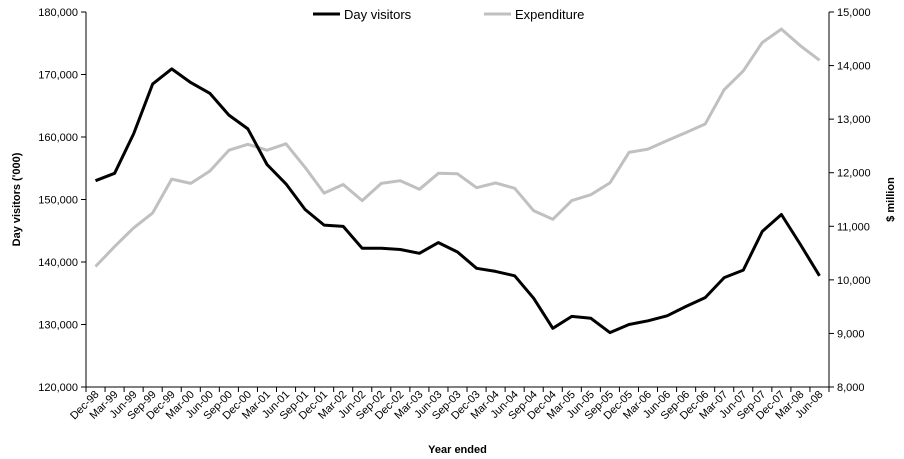  Describe the element at coordinates (58, 326) in the screenshot. I see `left-axis-tick-label: 130,000` at that location.